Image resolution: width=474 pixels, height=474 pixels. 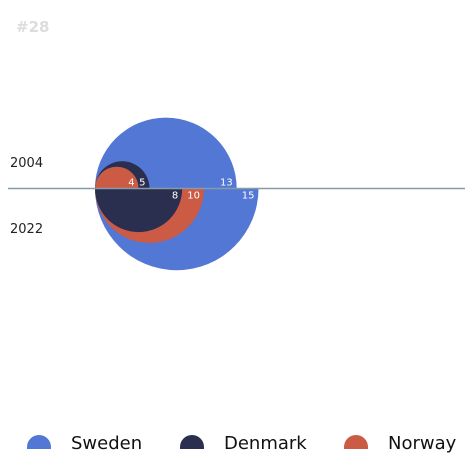 I want to click on legend-label-denmark: Denmark, so click(x=265, y=443).